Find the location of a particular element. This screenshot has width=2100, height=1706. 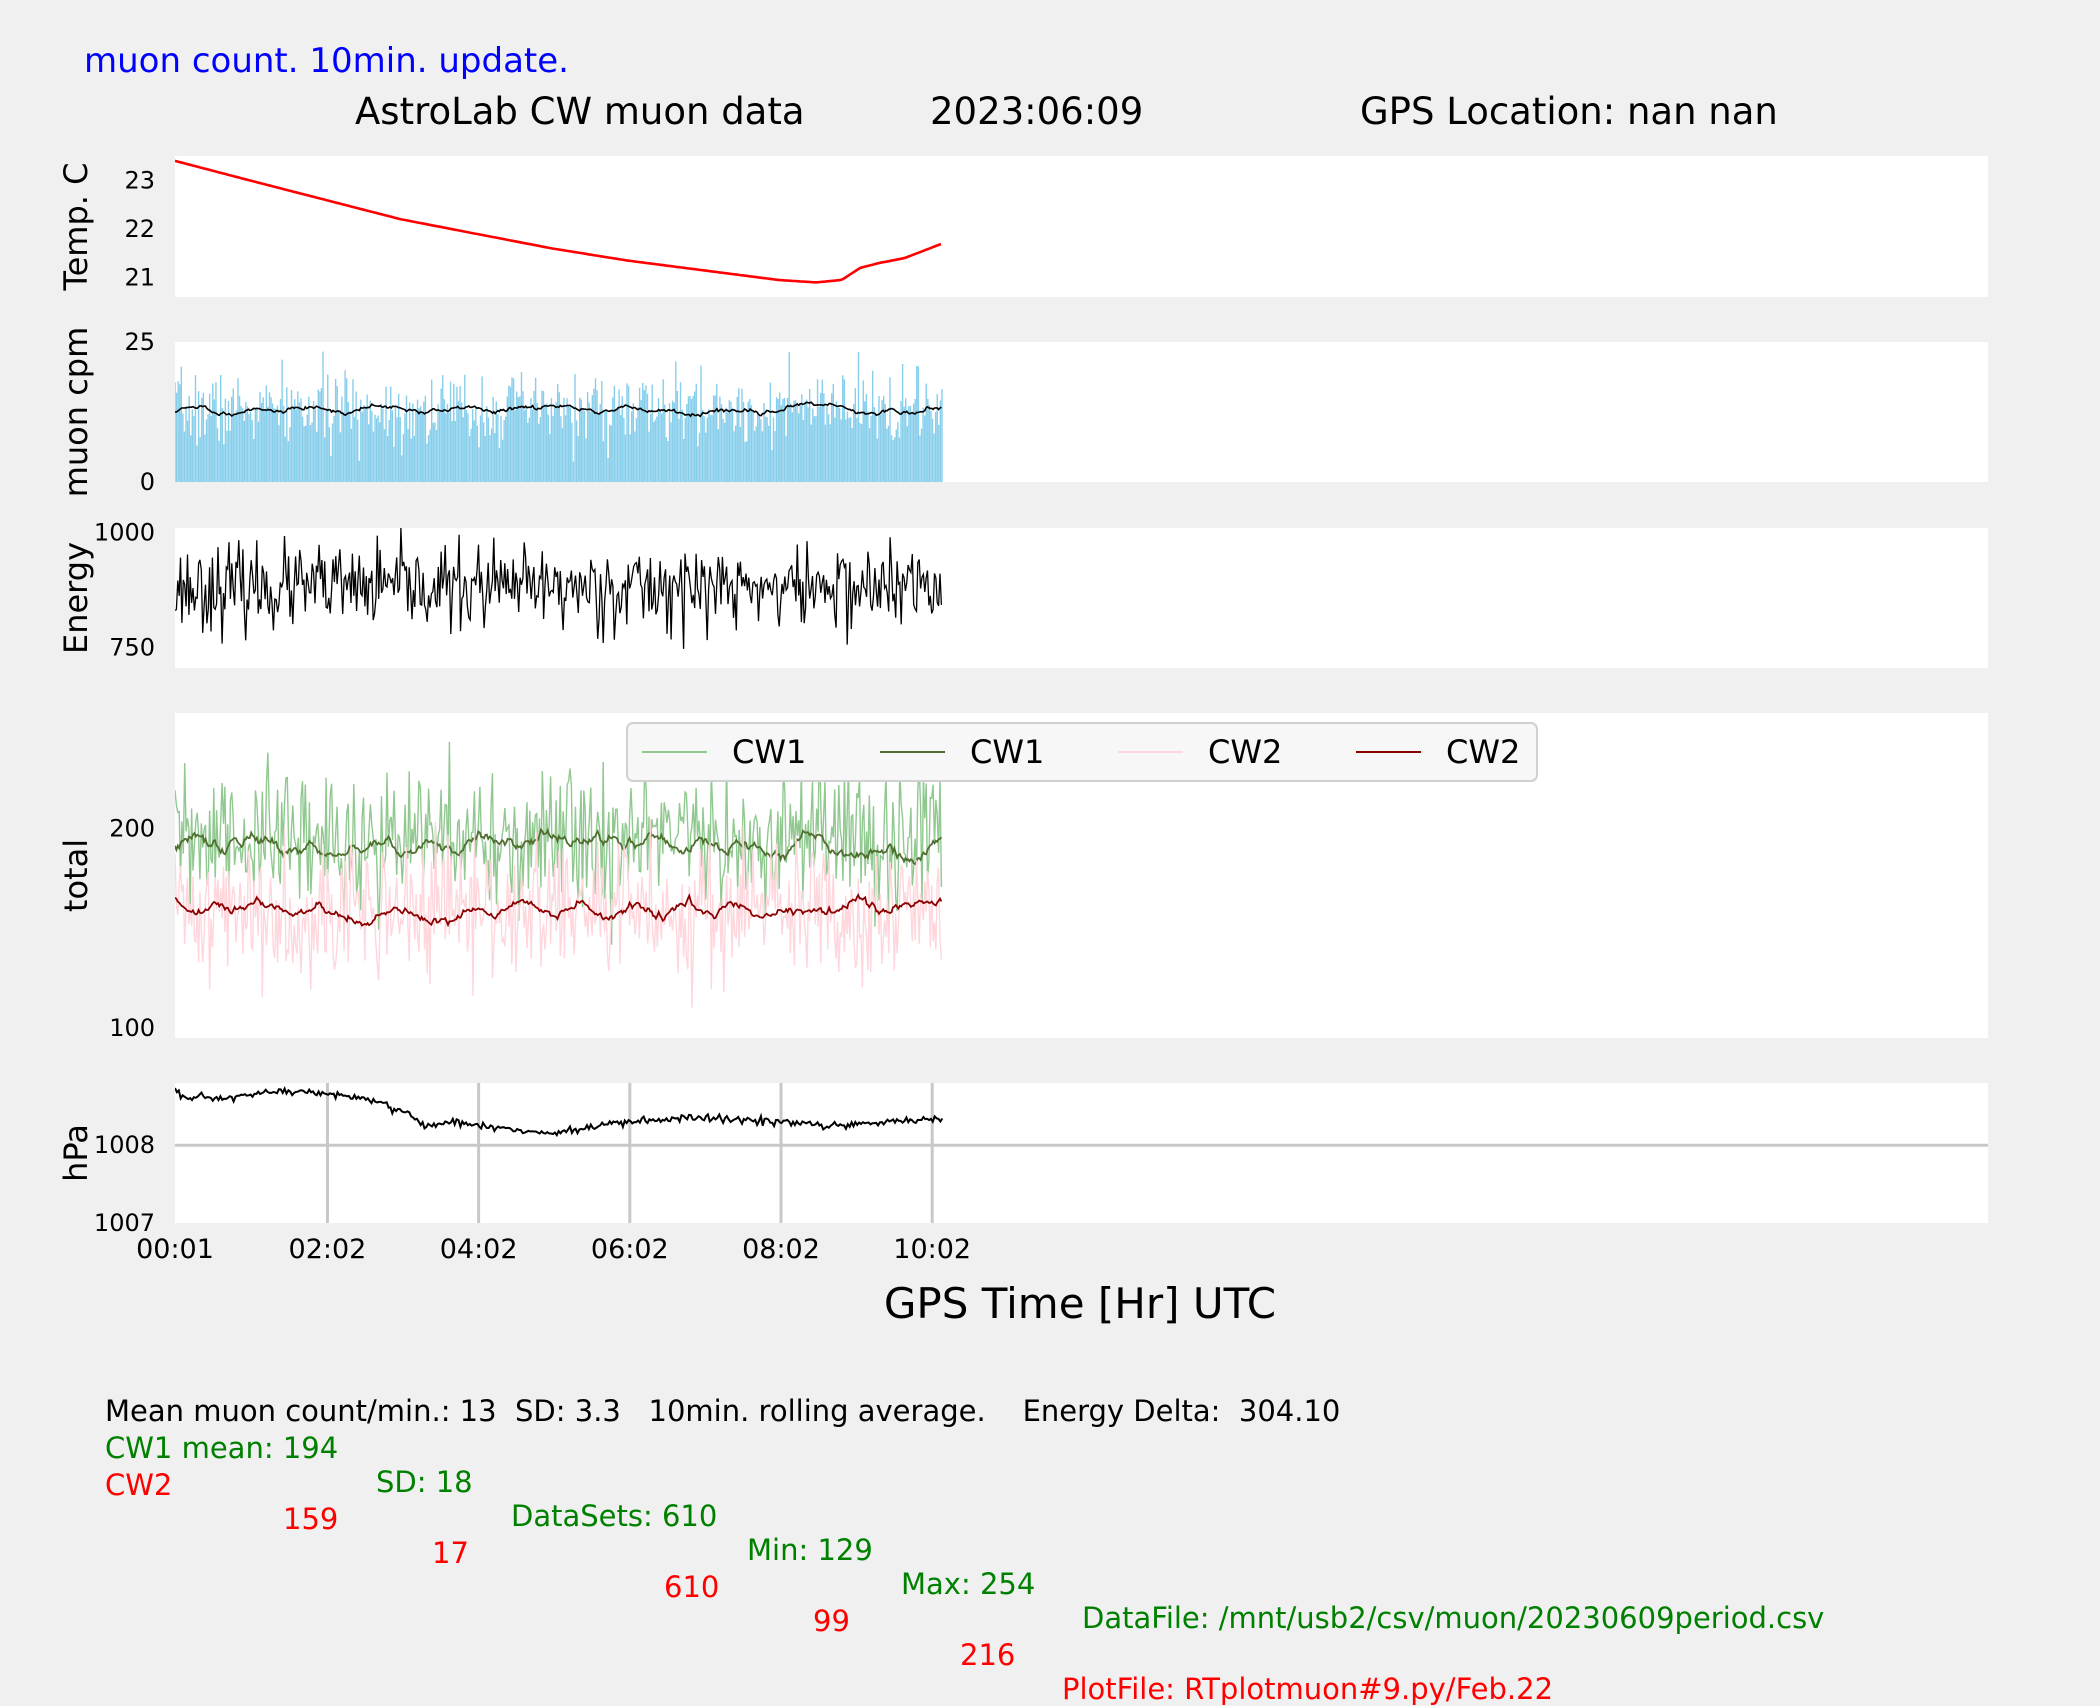

series-noise-total is located at coordinates (559, 913).